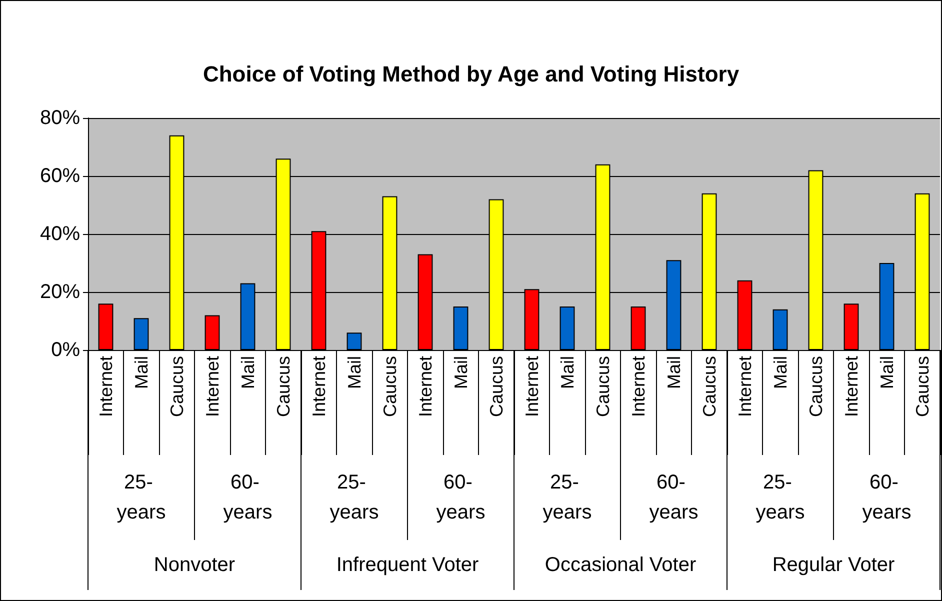 This screenshot has width=942, height=601. What do you see at coordinates (833, 565) in the screenshot?
I see `text: Regular Voter` at bounding box center [833, 565].